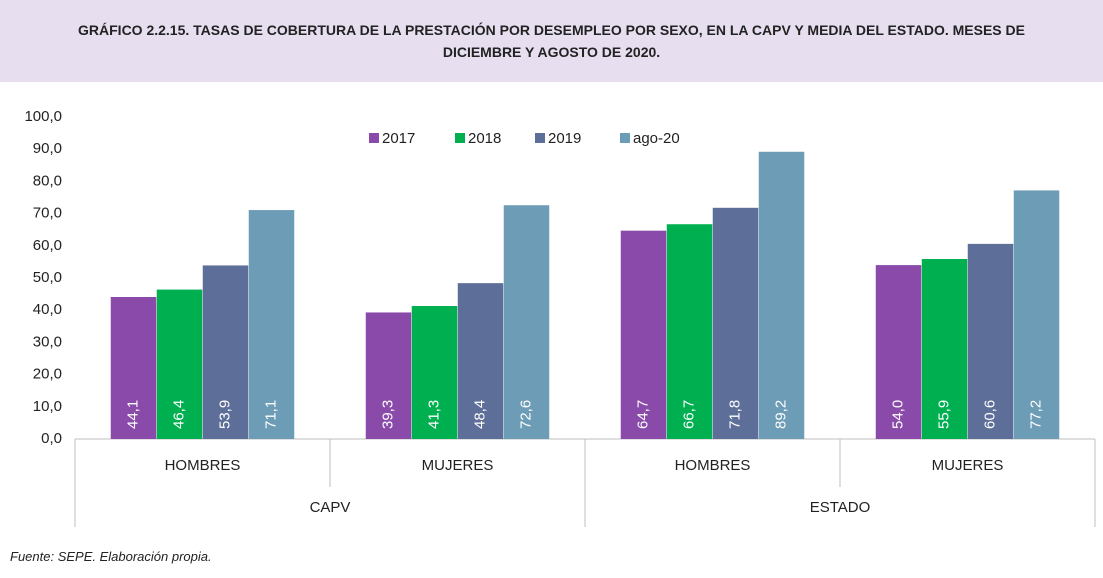 This screenshot has width=1103, height=578. Describe the element at coordinates (840, 507) in the screenshot. I see `group-label: ESTADO` at that location.